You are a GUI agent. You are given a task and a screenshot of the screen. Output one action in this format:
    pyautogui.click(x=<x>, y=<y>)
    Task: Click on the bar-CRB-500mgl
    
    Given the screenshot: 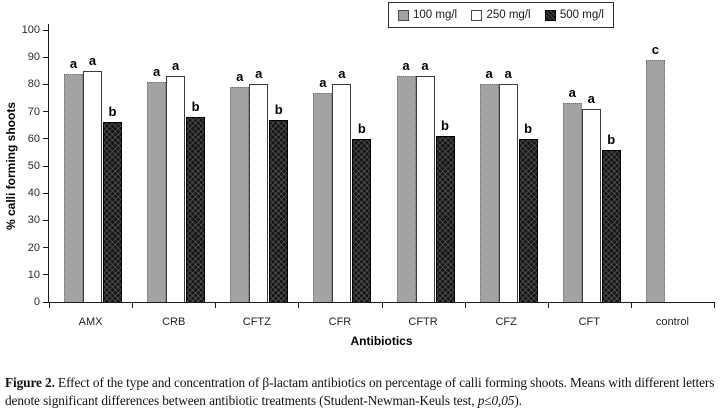 What is the action you would take?
    pyautogui.click(x=196, y=209)
    